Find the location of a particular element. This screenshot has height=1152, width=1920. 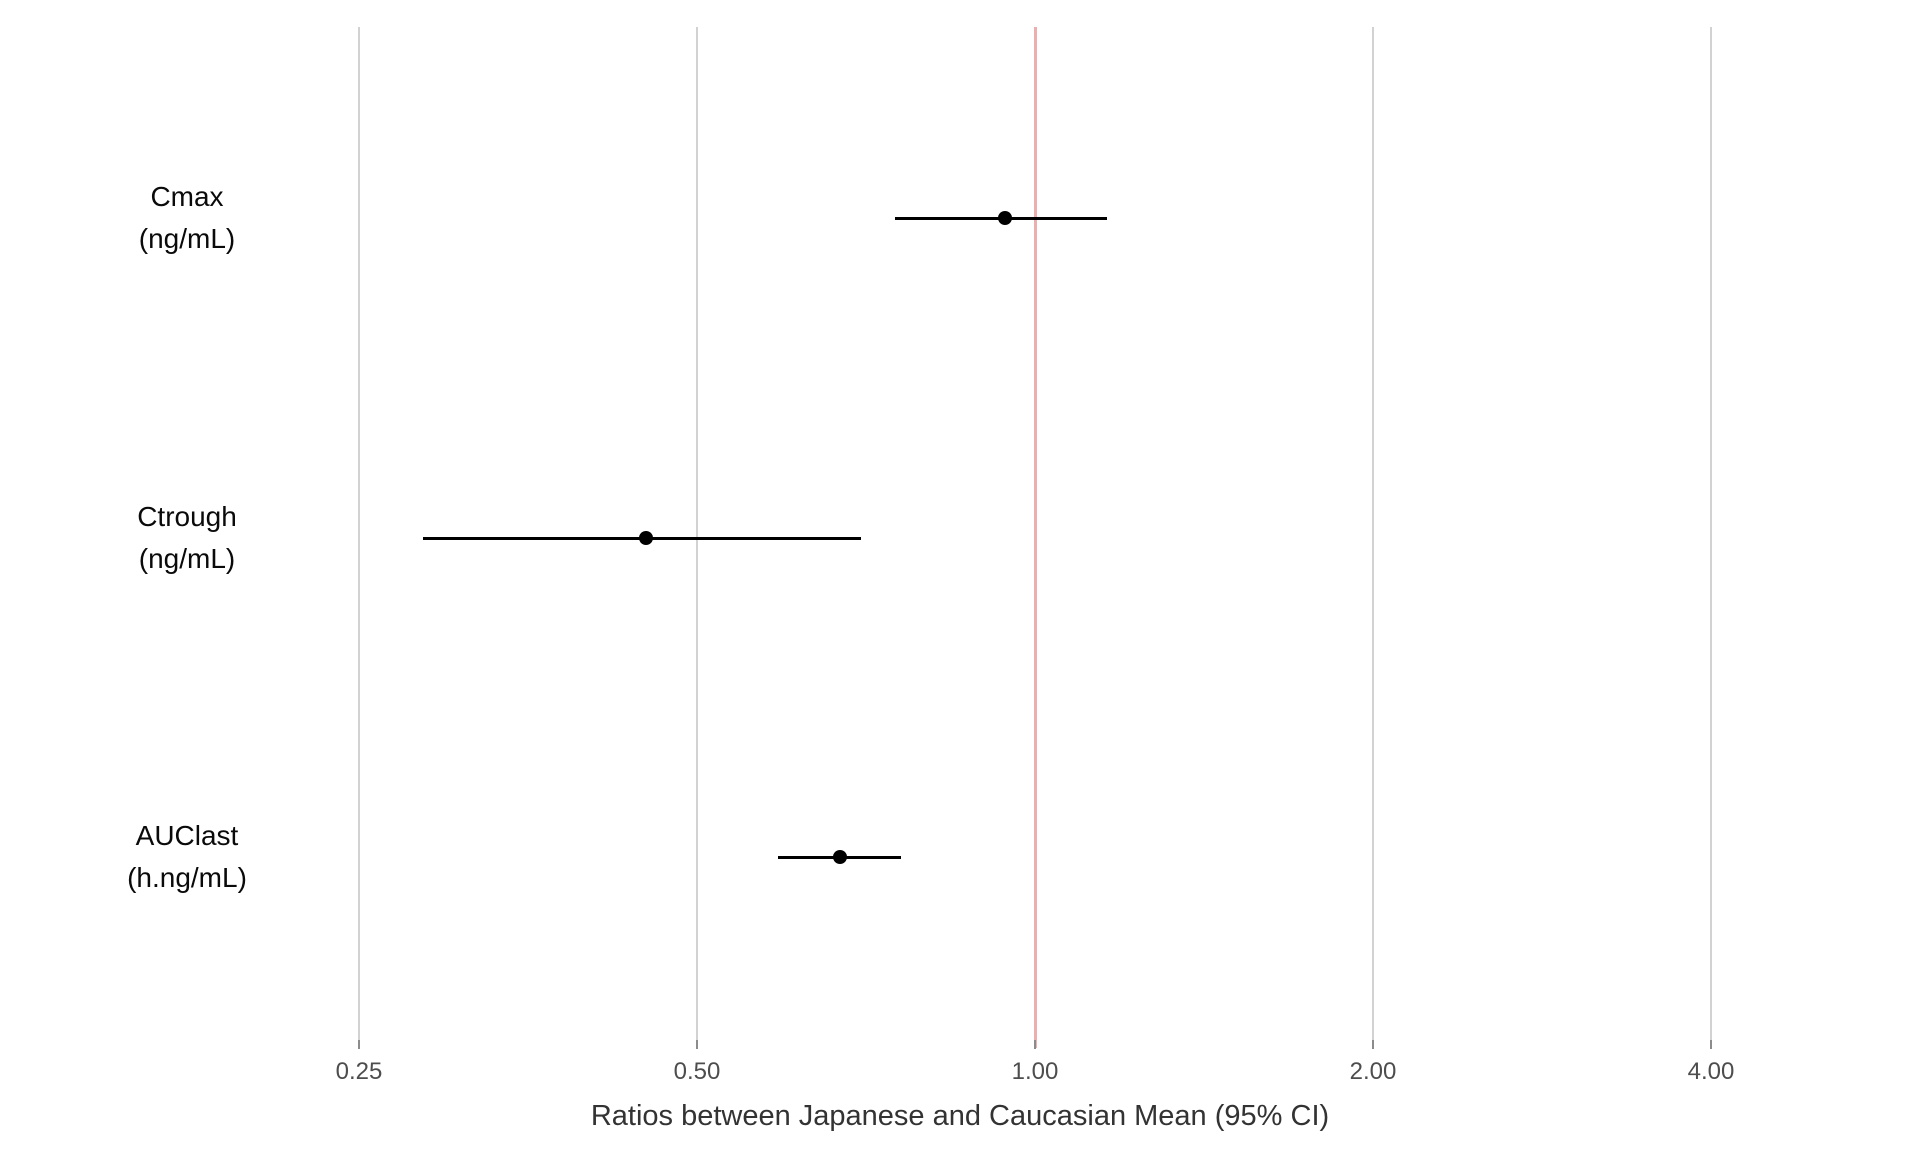

gridline-4.00 is located at coordinates (1711, 537).